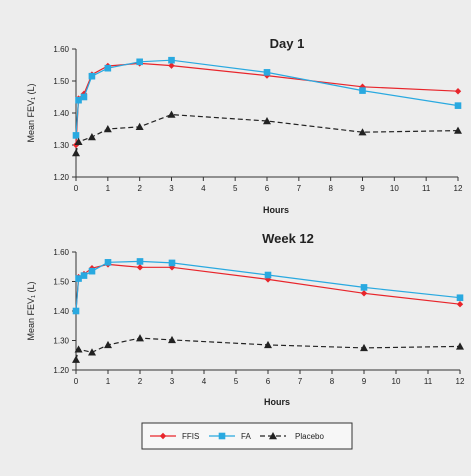  Describe the element at coordinates (288, 238) in the screenshot. I see `chart-title: Week 12` at that location.